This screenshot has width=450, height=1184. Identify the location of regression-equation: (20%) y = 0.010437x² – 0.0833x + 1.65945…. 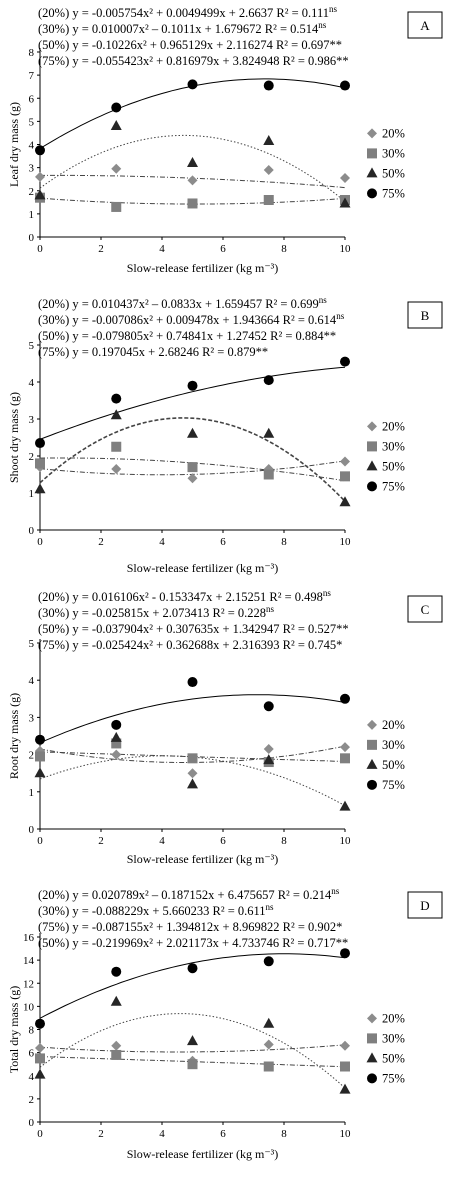
(182, 303).